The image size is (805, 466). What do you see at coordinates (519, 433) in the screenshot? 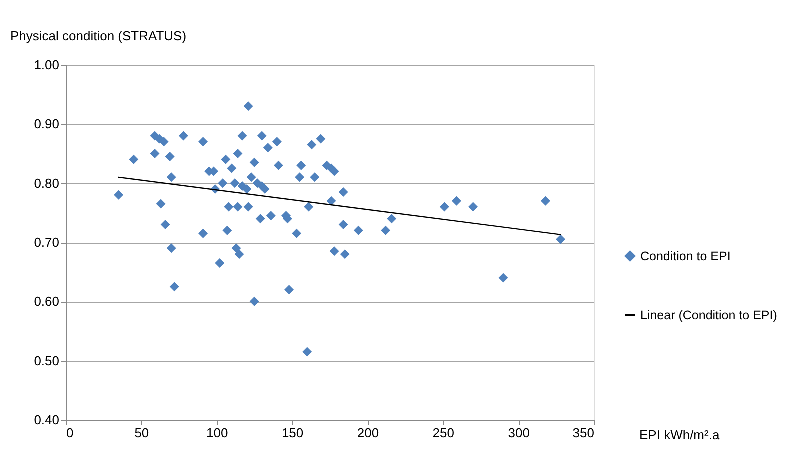
I see `x-tick-label: 300` at bounding box center [519, 433].